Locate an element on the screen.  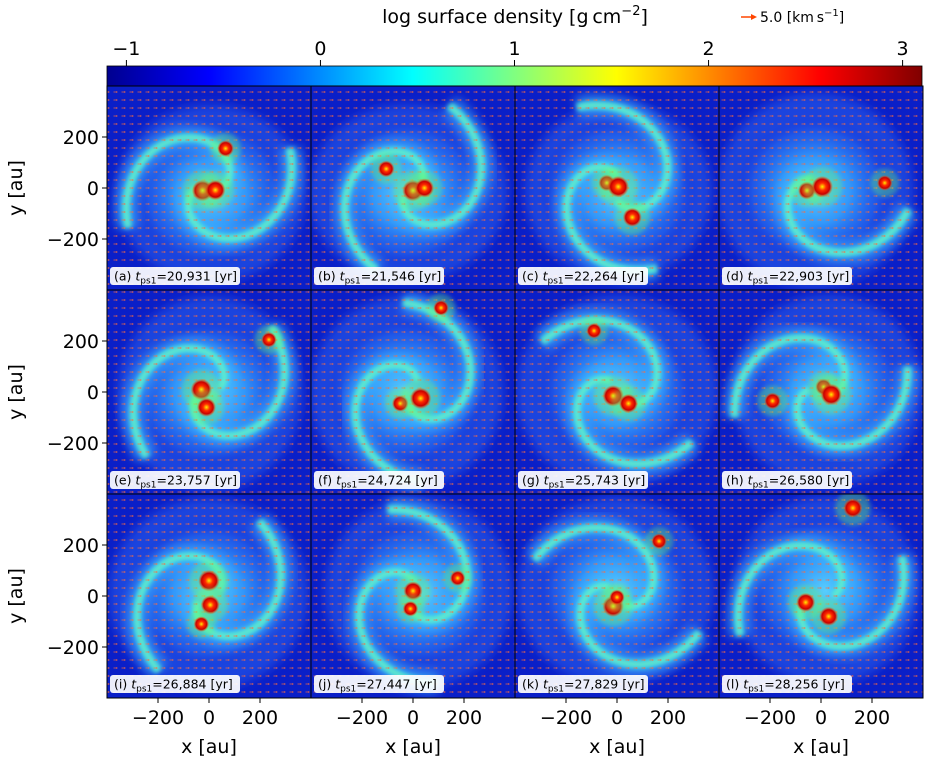
panel-time-label: (c) tps1=22,264 [yr] is located at coordinates (583, 278).